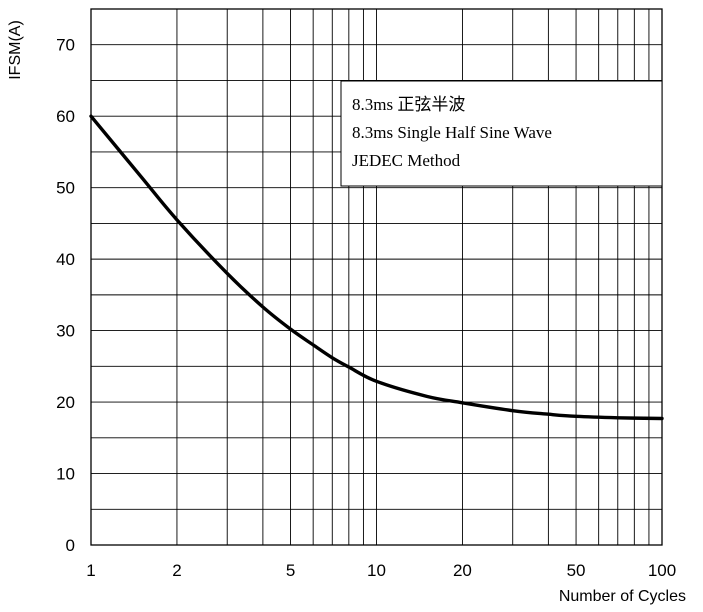  I want to click on y-tick-label: 10, so click(65, 474).